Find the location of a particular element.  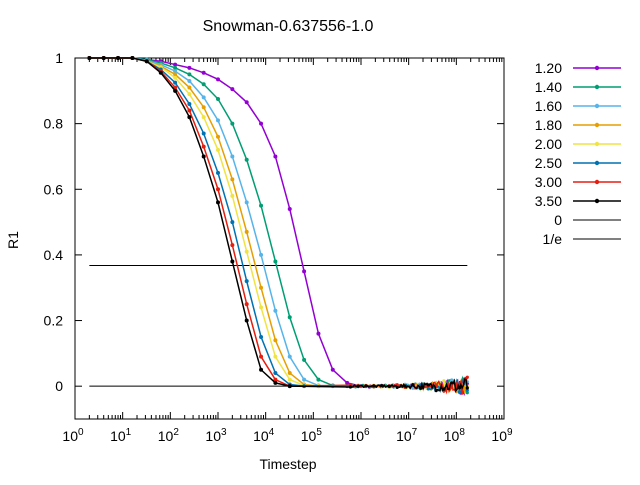

legend-label: 1.60 is located at coordinates (548, 106).